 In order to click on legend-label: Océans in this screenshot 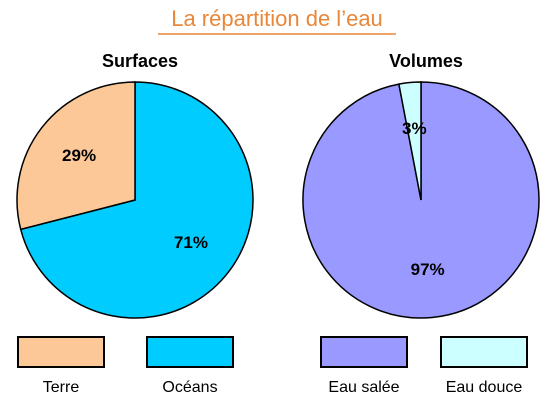, I will do `click(189, 387)`.